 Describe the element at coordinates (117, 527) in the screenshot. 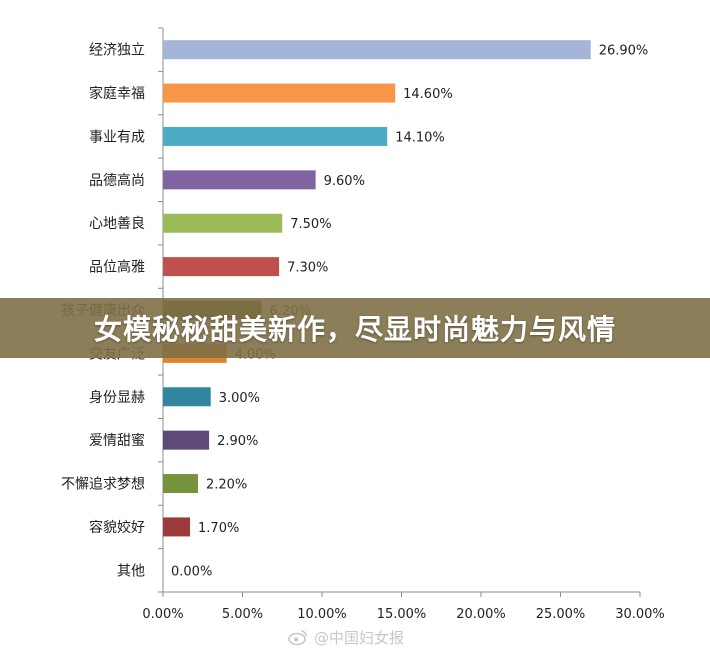

I see `category-label: 容貌姣好` at that location.